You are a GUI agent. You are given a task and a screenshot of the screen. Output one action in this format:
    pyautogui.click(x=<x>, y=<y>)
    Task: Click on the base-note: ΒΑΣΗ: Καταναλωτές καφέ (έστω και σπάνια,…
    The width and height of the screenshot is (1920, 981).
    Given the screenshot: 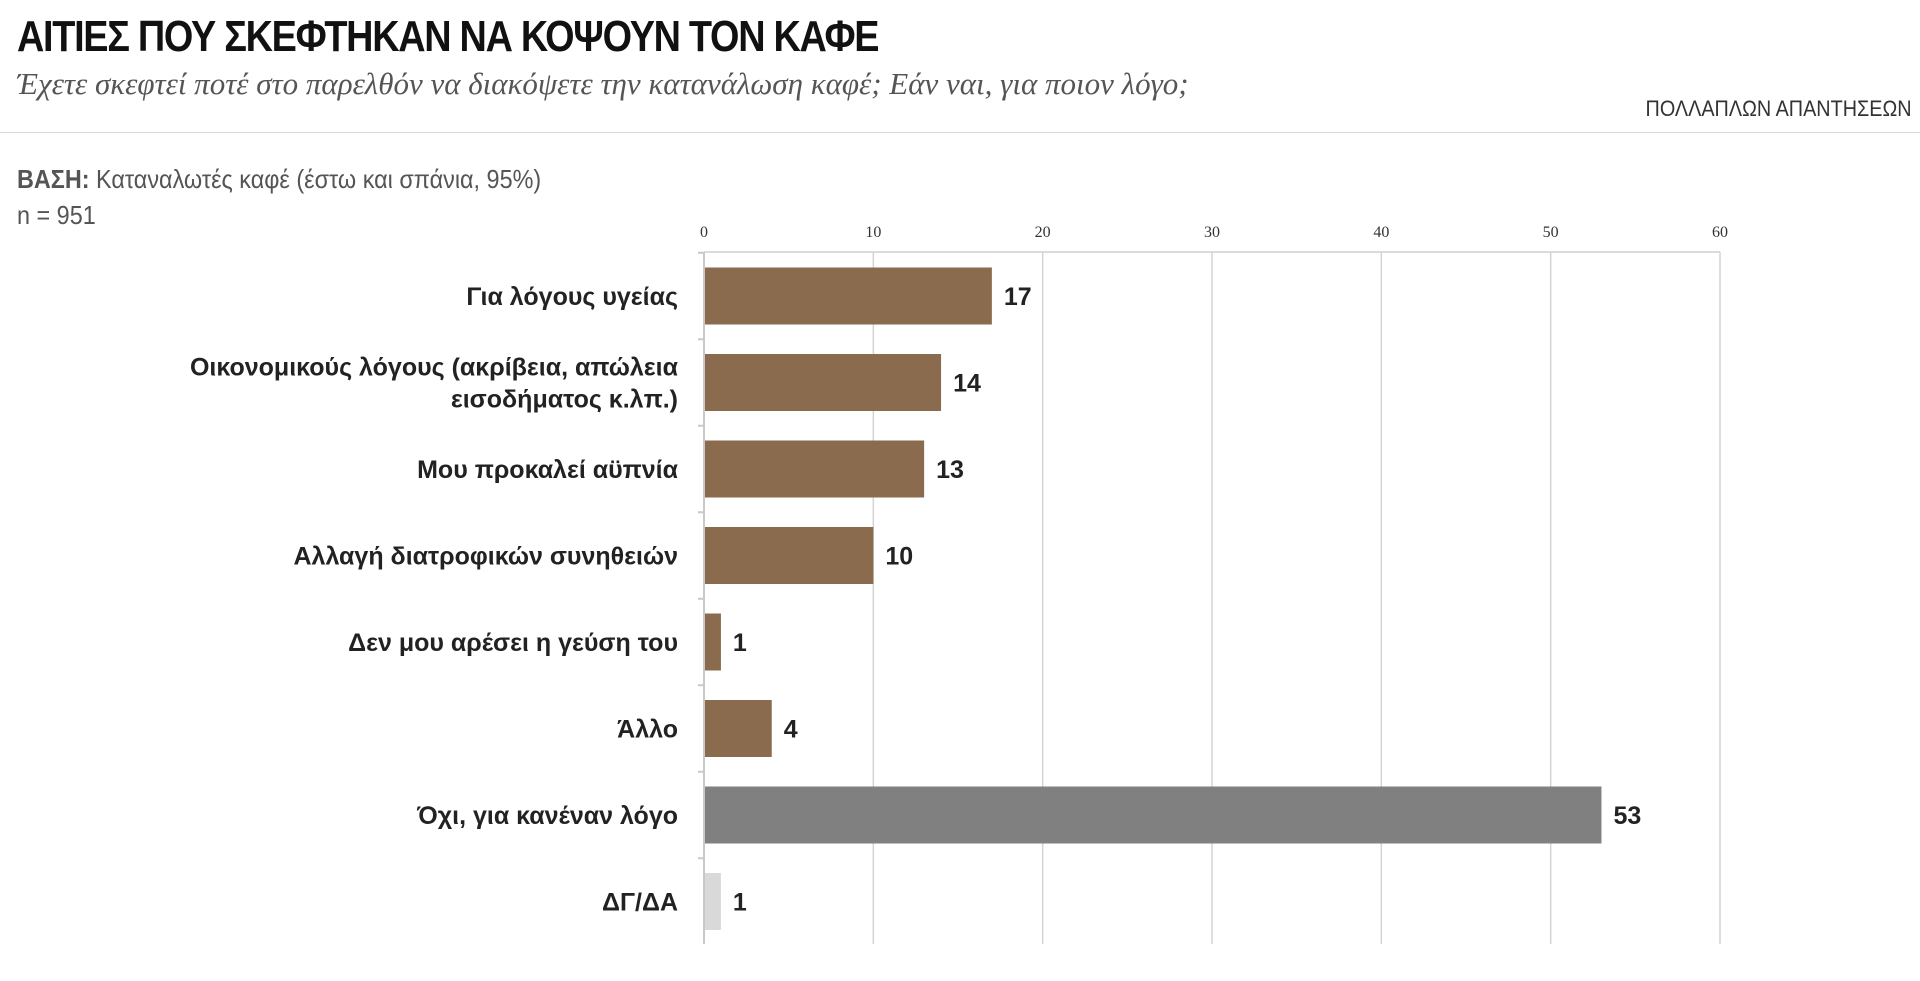 What is the action you would take?
    pyautogui.click(x=279, y=179)
    